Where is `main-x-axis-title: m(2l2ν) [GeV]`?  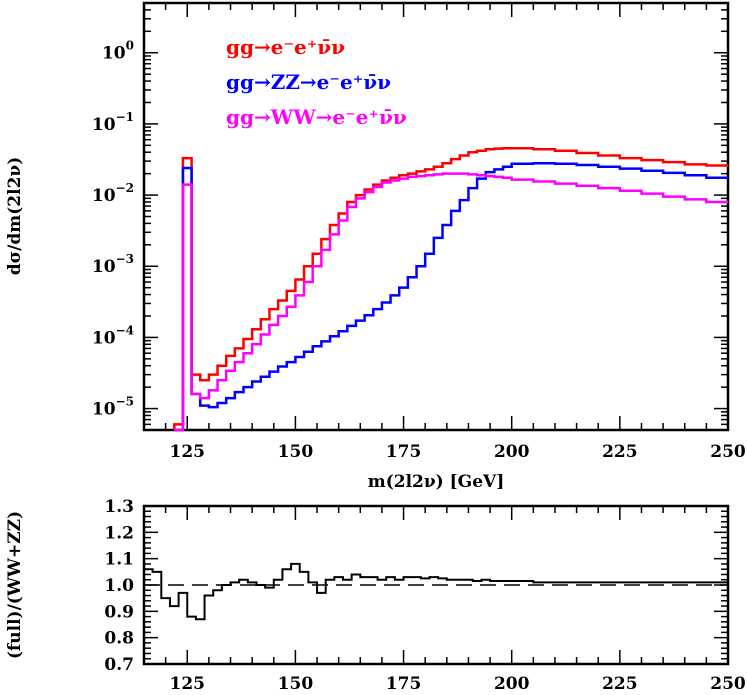
main-x-axis-title: m(2l2ν) [GeV] is located at coordinates (436, 482).